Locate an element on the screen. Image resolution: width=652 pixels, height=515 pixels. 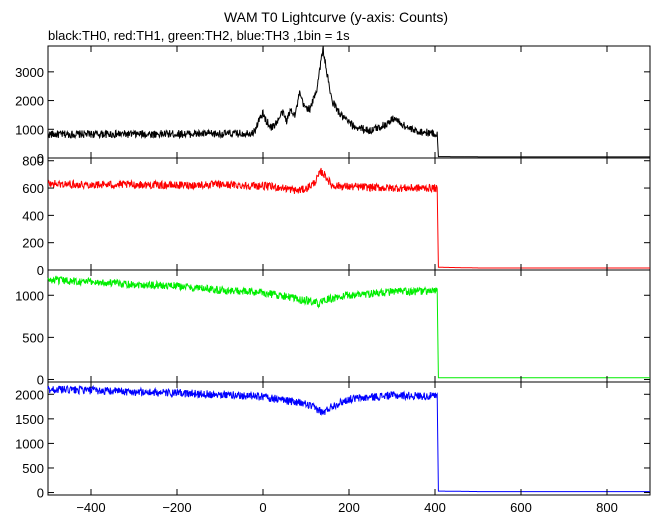
y-tick-label: 200 is located at coordinates (33, 243).